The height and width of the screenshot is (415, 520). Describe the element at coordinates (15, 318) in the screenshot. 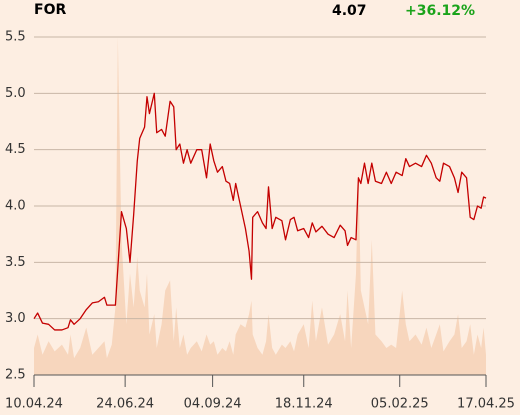

I see `y-tick-label: 3.0` at that location.